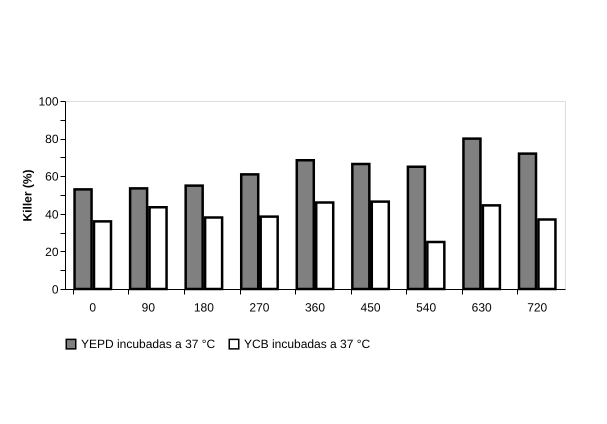 The height and width of the screenshot is (424, 607). What do you see at coordinates (370, 307) in the screenshot?
I see `x-tick-label: 450` at bounding box center [370, 307].